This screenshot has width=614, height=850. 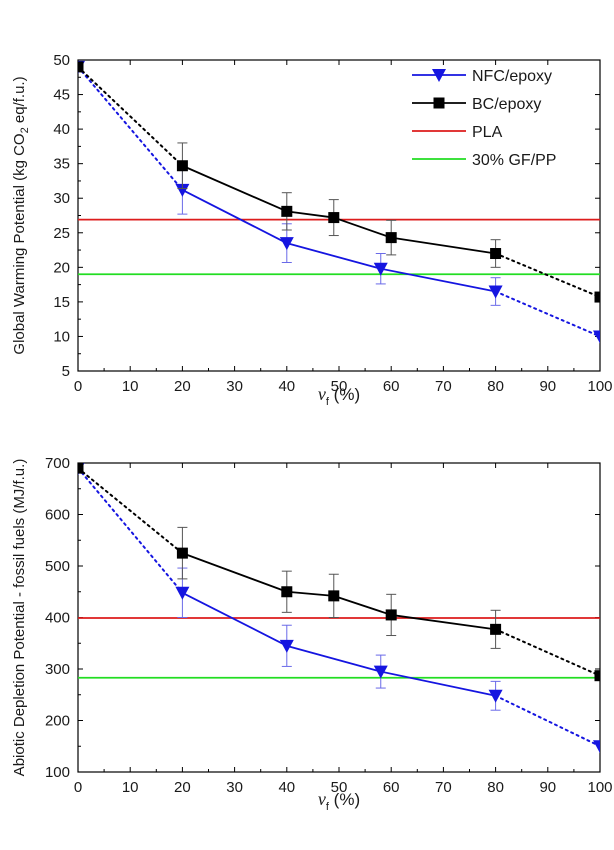 I want to click on y-tick-label: 35, so click(x=61, y=164).